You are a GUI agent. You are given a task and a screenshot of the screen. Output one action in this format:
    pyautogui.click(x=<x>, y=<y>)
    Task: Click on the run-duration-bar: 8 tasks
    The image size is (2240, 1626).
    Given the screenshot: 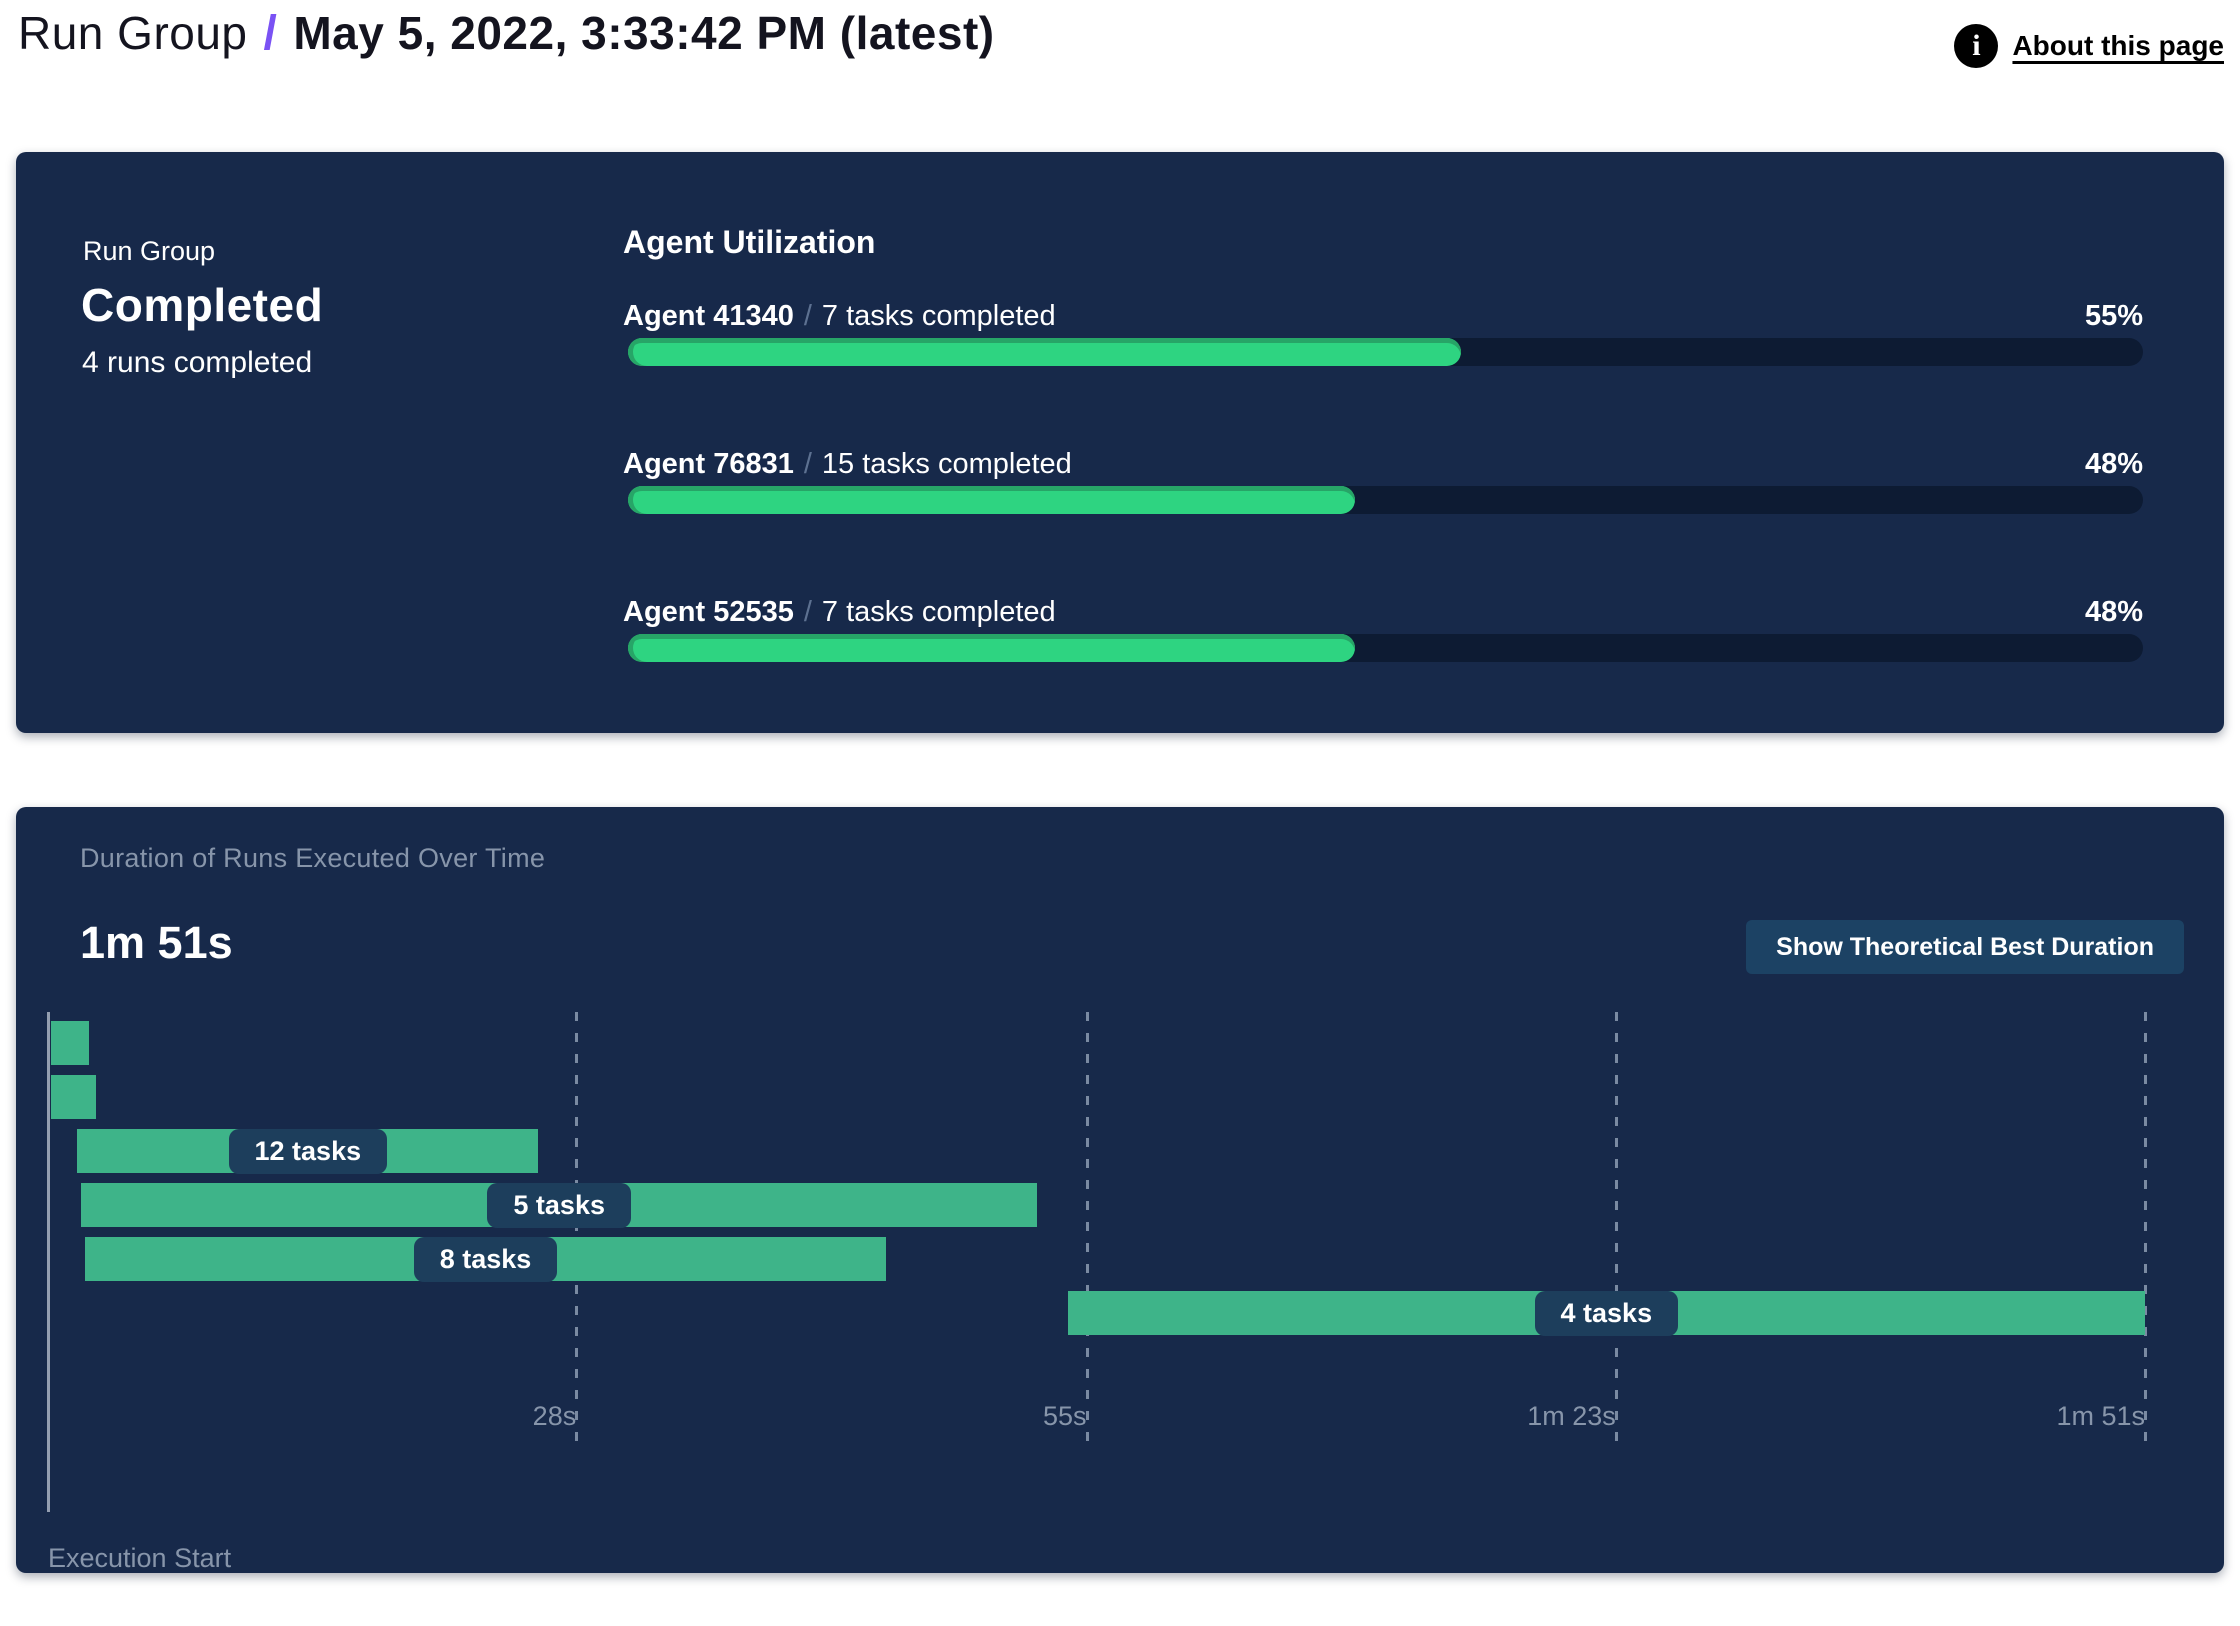 What is the action you would take?
    pyautogui.click(x=485, y=1259)
    